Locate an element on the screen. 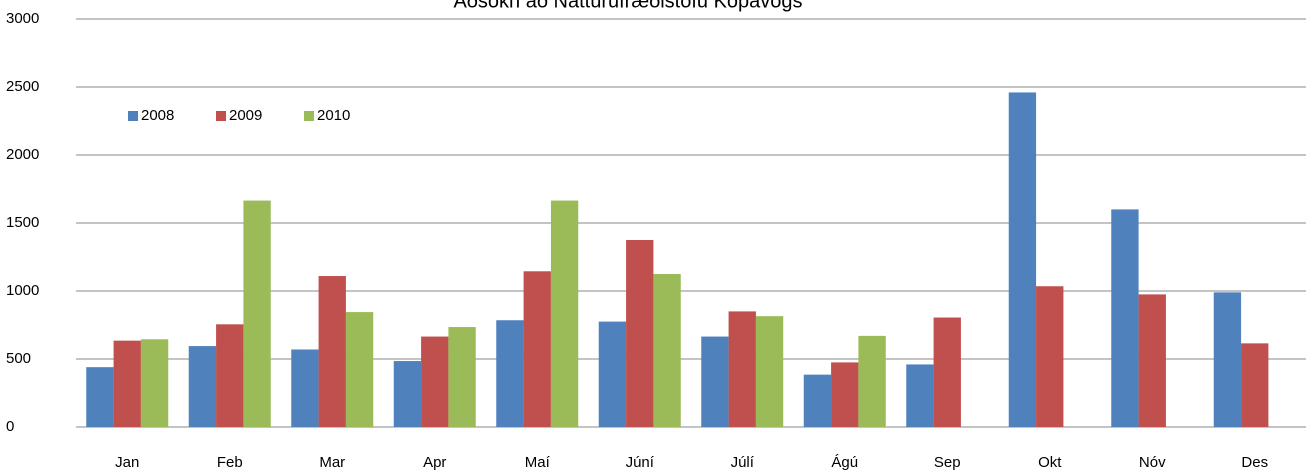 Image resolution: width=1313 pixels, height=472 pixels. y-tick-label: 3000 is located at coordinates (22, 18).